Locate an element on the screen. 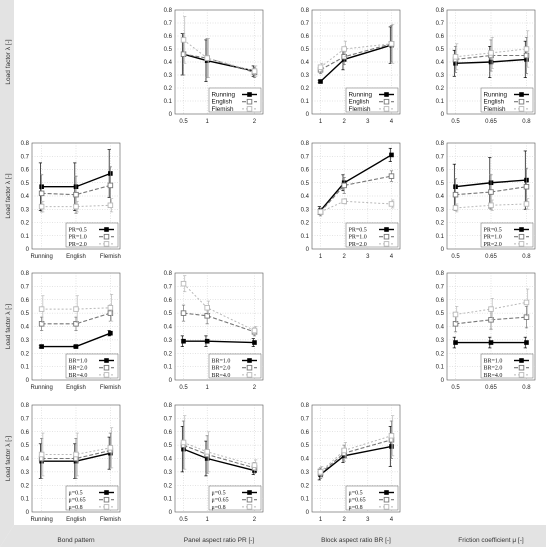  x-tick-label: 0.65 is located at coordinates (491, 257).